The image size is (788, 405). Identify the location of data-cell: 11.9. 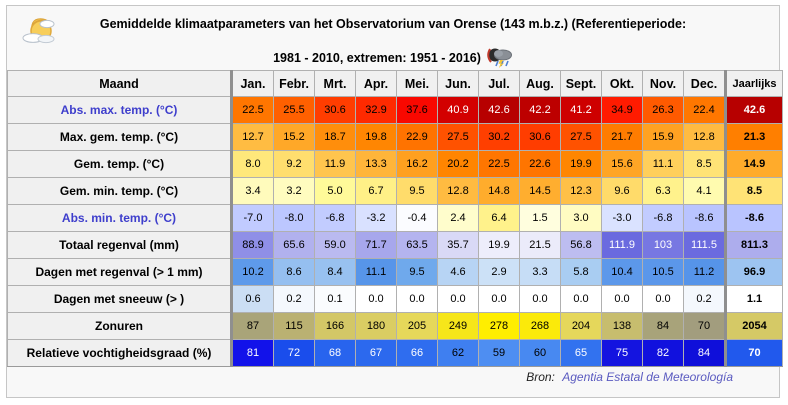
(335, 164).